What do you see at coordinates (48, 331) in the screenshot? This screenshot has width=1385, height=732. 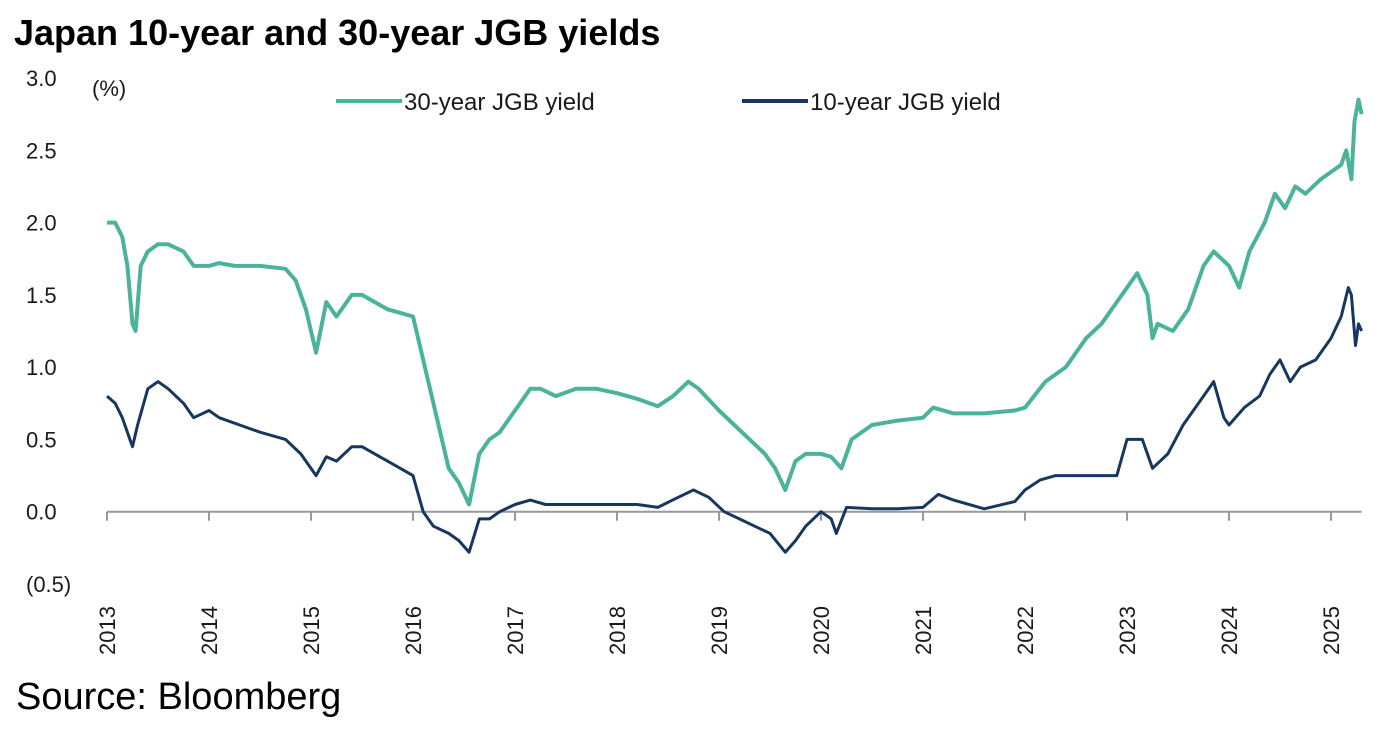 I see `y-axis-tick-labels: 3.0 2.5 2.0 1.5 1.0 0.5 0.0 (0.5)` at bounding box center [48, 331].